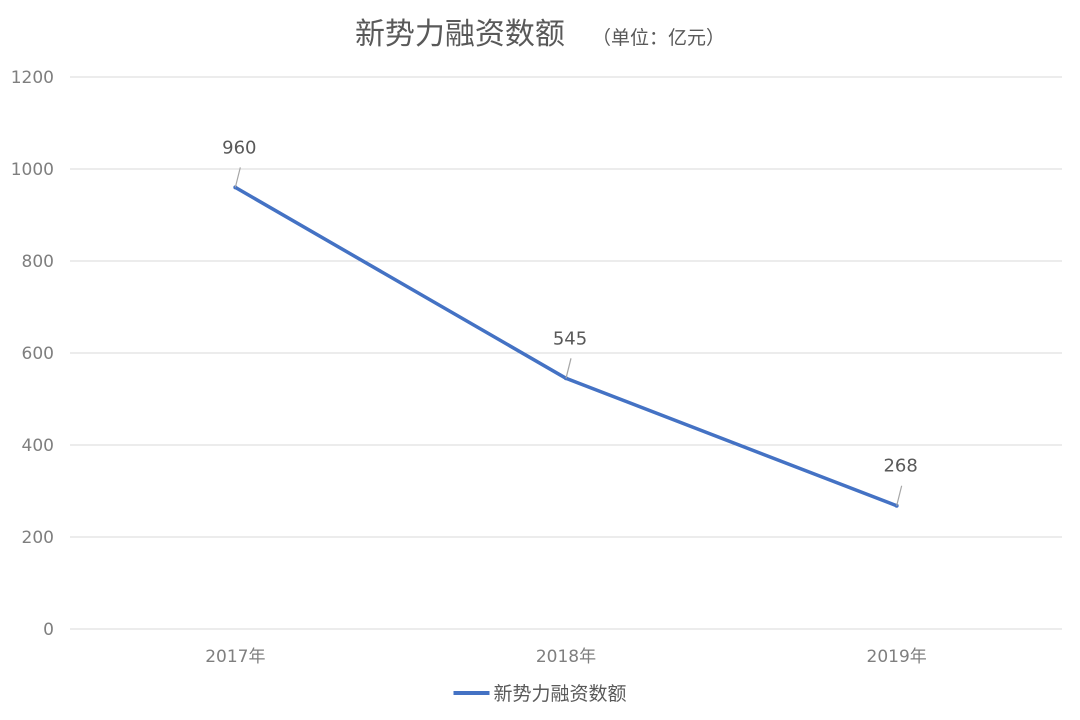 The width and height of the screenshot is (1080, 720). What do you see at coordinates (38, 354) in the screenshot?
I see `y-tick-label: 600` at bounding box center [38, 354].